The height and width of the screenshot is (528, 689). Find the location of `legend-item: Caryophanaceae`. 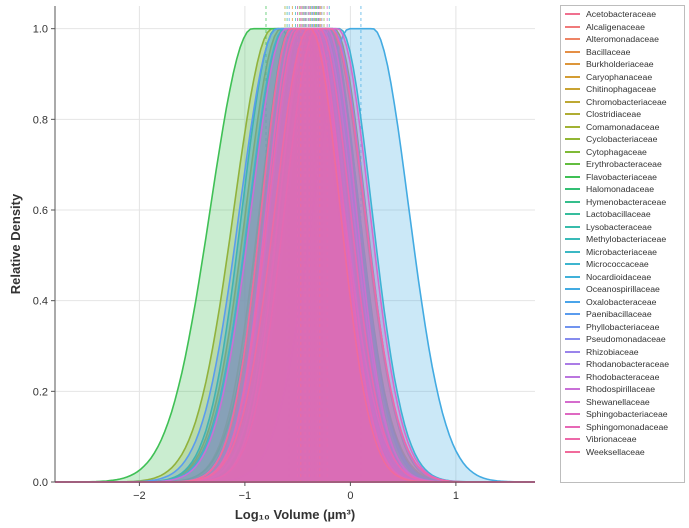

legend-item: Caryophanaceae is located at coordinates (622, 77).